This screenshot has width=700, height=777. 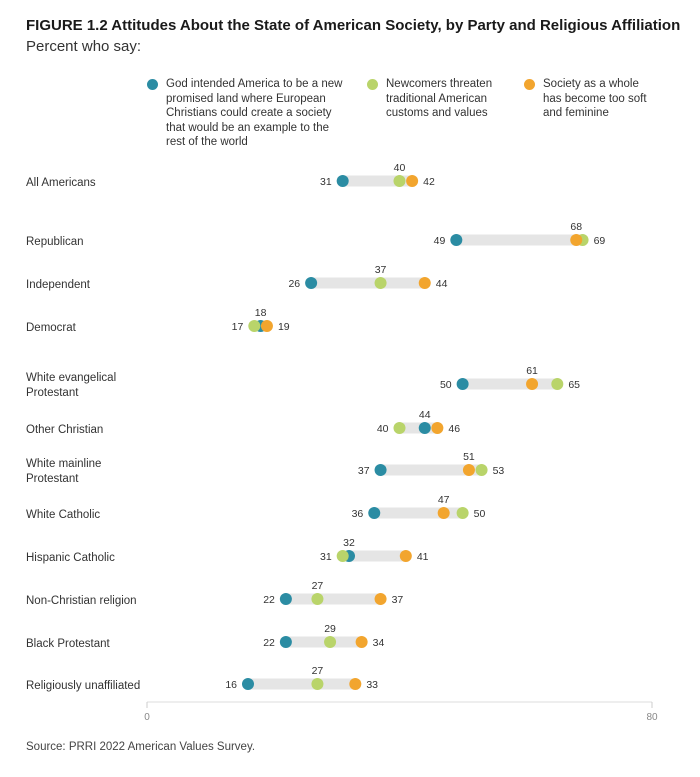 What do you see at coordinates (372, 84) in the screenshot?
I see `legend-swatch-green` at bounding box center [372, 84].